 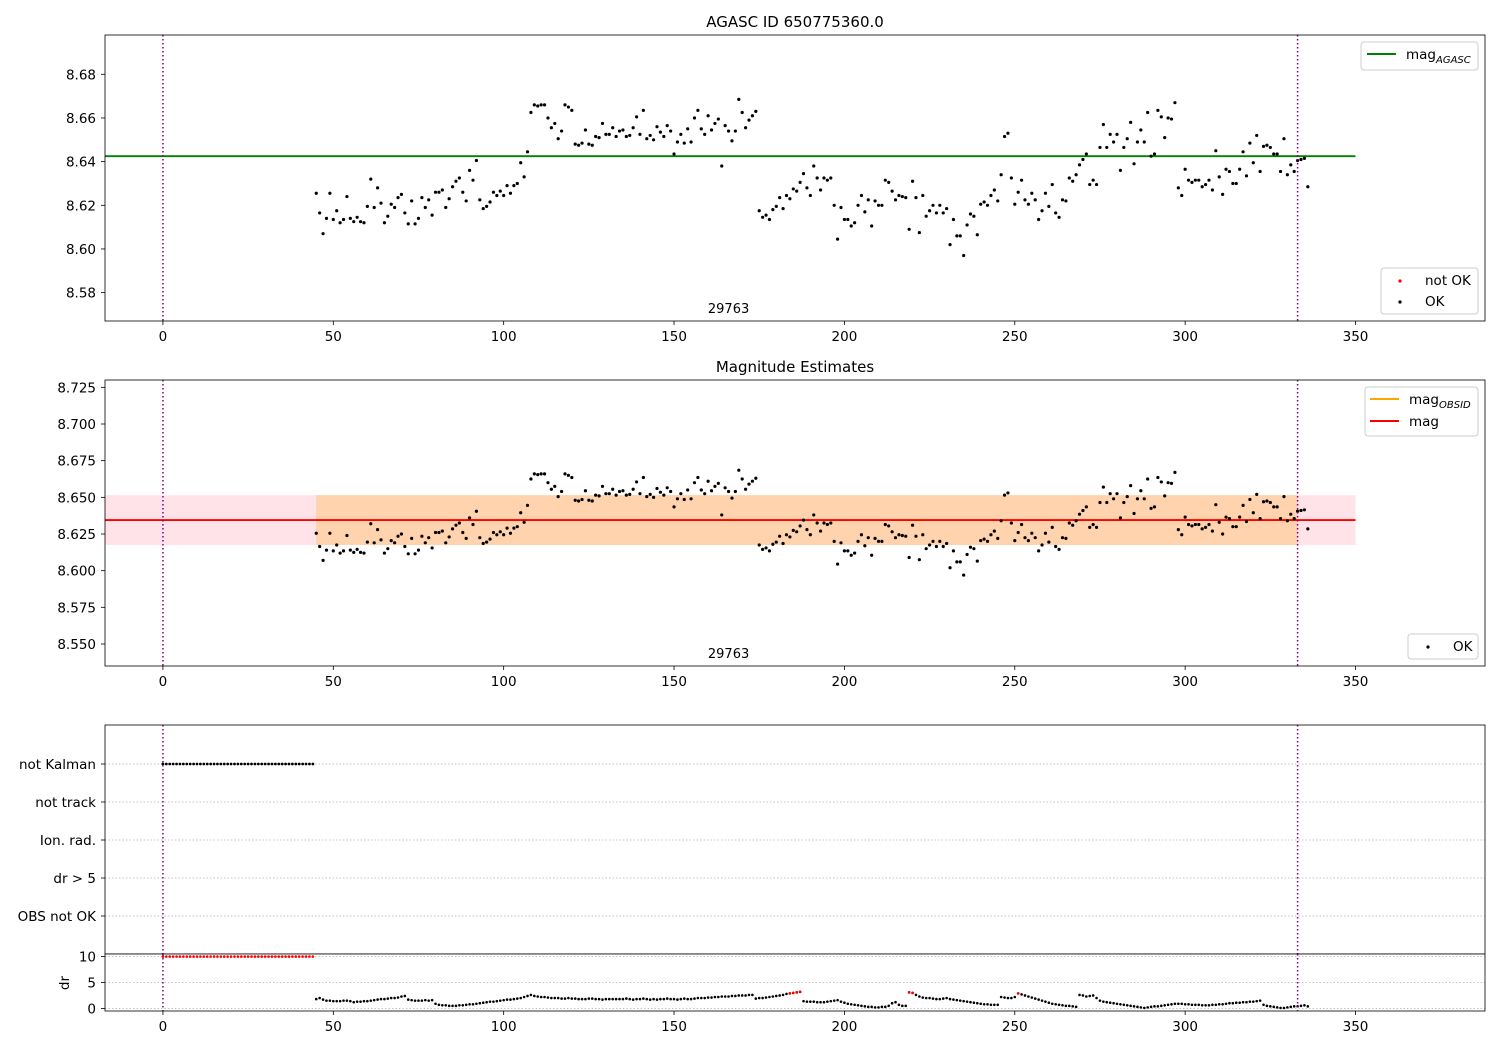 I want to click on dr-not-ok-points, so click(x=238, y=956).